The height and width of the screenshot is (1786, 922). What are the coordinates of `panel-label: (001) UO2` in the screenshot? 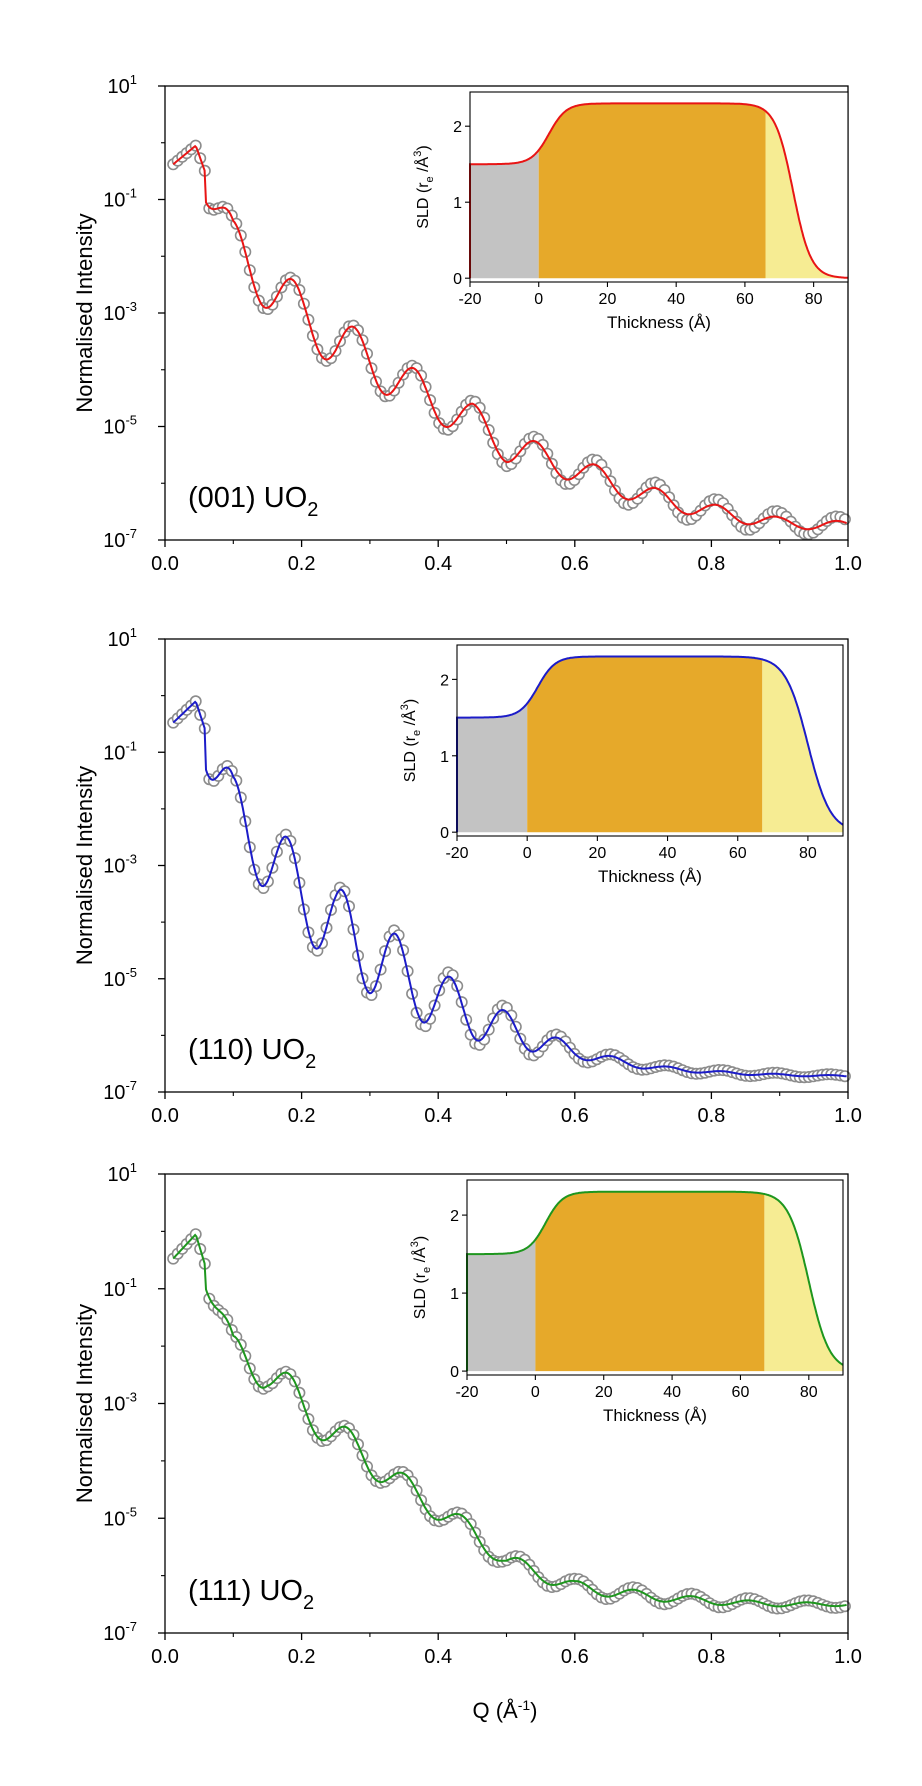 It's located at (253, 501).